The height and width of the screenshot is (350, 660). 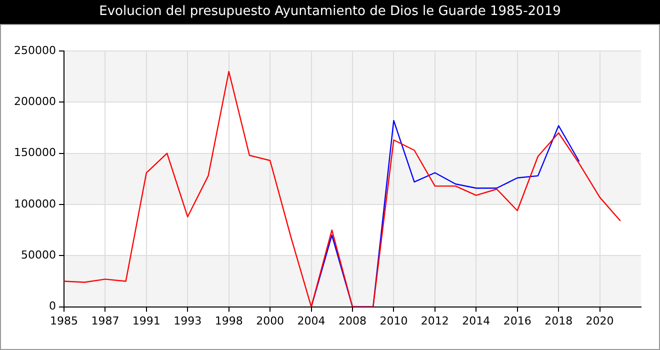 I want to click on x-tick-label: 1998, so click(x=228, y=321).